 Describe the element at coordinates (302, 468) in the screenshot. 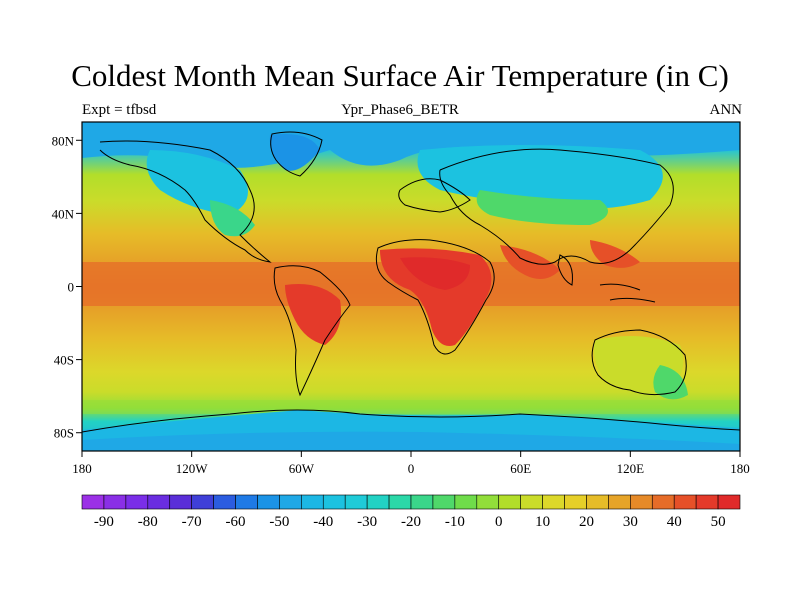

I see `lon-tick-label: 60W` at that location.